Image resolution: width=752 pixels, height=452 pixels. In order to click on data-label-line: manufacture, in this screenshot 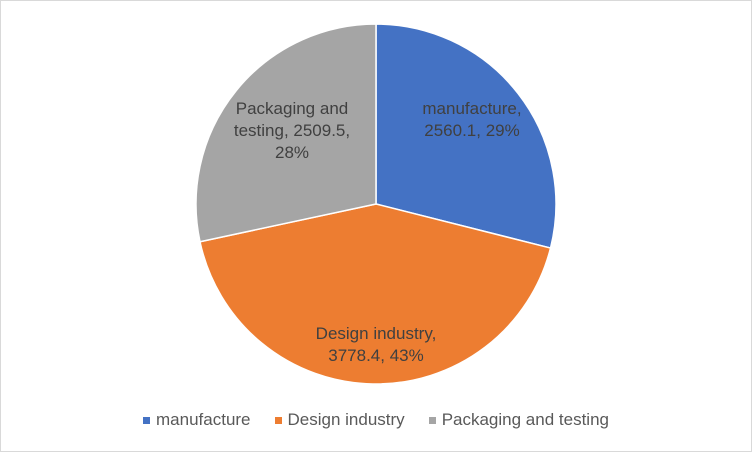, I will do `click(471, 108)`.